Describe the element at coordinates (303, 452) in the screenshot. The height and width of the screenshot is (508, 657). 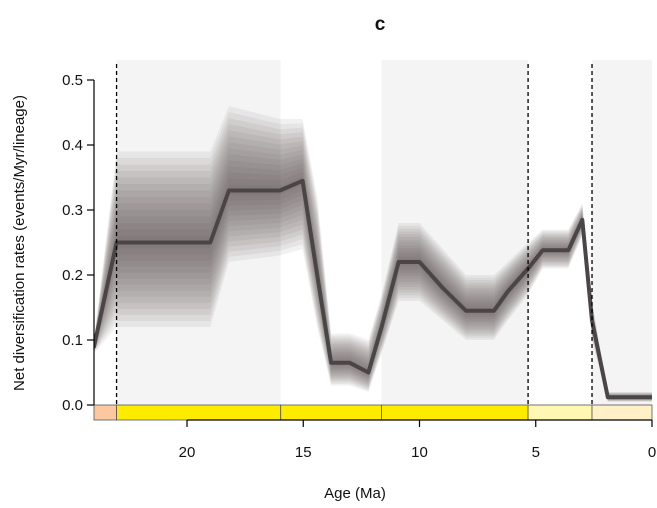
I see `x-tick-label-2: 15` at that location.